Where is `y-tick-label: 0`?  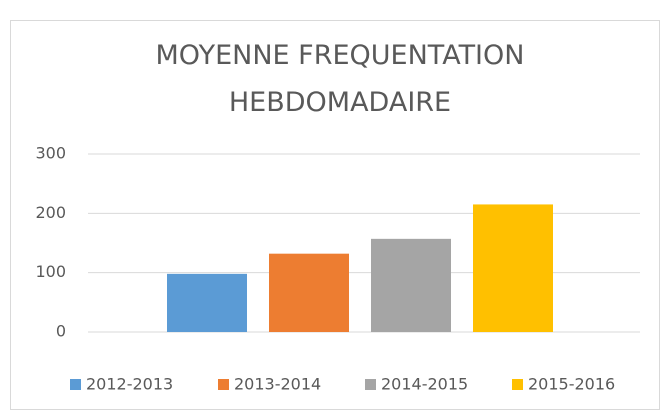
y-tick-label: 0 is located at coordinates (61, 331).